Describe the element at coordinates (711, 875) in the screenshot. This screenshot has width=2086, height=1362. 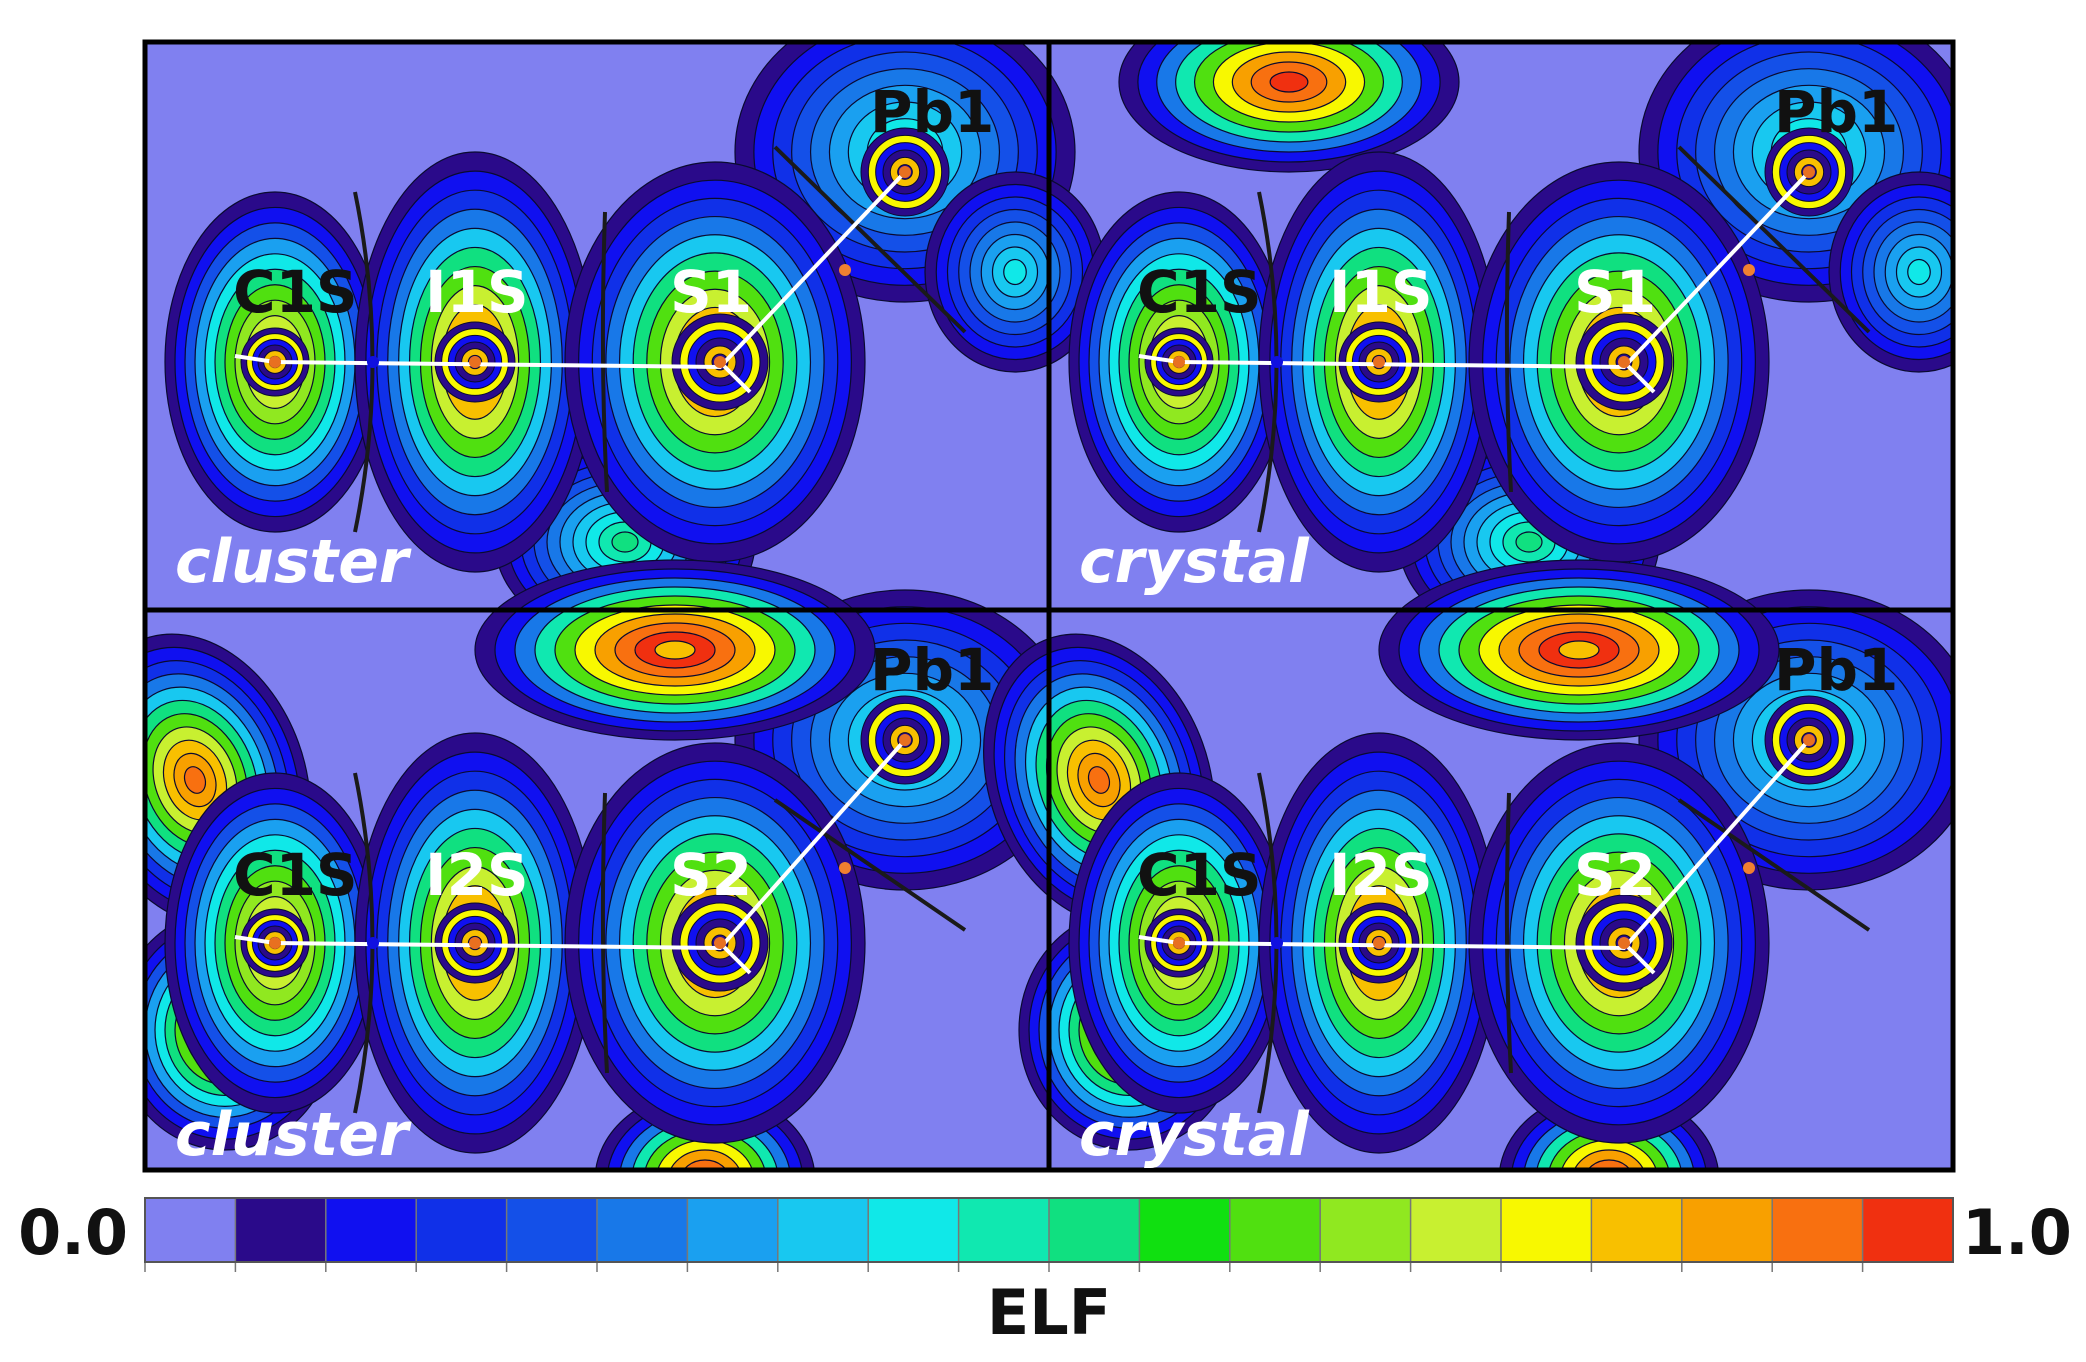
I see `atom-label-s: S2` at that location.